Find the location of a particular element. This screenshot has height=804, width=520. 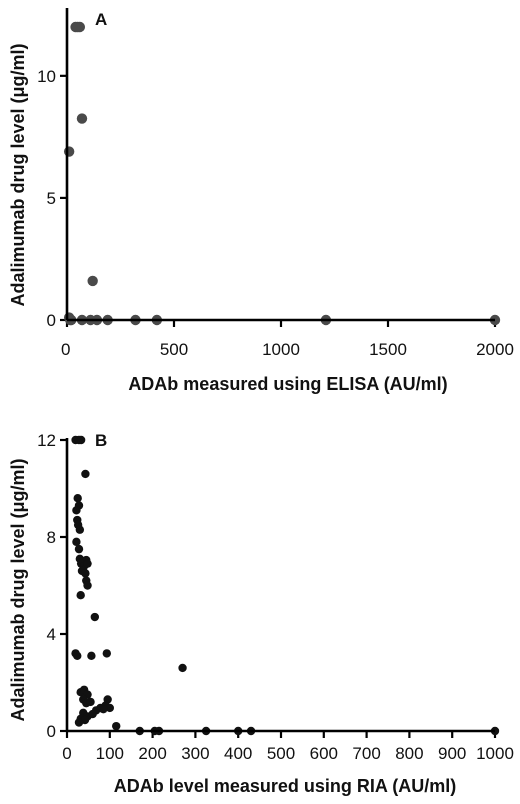

panel-a-y-tick-label: 0 is located at coordinates (51, 320).